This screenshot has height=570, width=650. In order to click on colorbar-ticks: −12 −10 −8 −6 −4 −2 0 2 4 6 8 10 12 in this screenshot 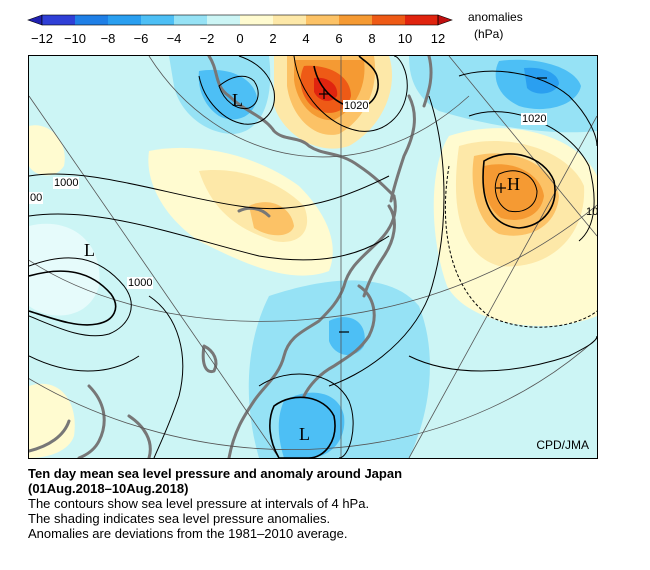, I will do `click(238, 38)`.